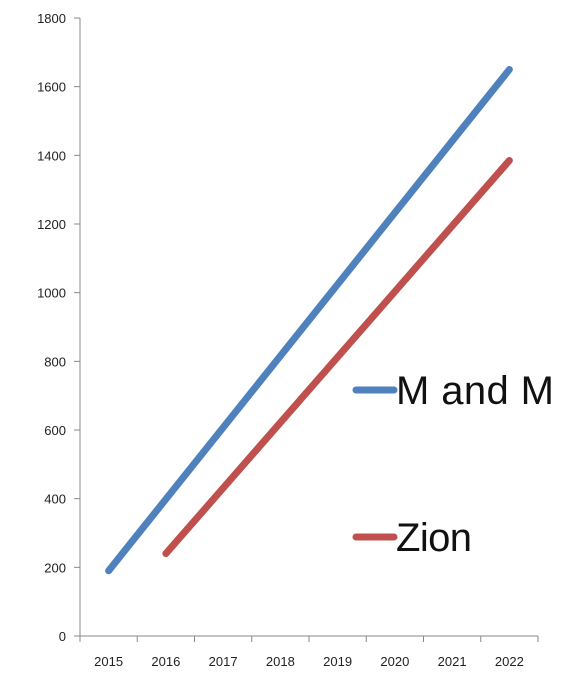 This screenshot has width=578, height=678. What do you see at coordinates (280, 661) in the screenshot?
I see `x-tick-label: 2018` at bounding box center [280, 661].